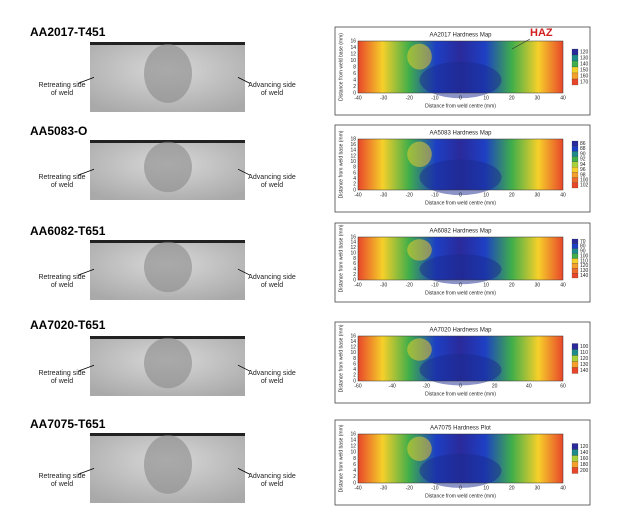 Image resolution: width=622 pixels, height=517 pixels. What do you see at coordinates (354, 264) in the screenshot?
I see `y-tick-label: 6` at bounding box center [354, 264].